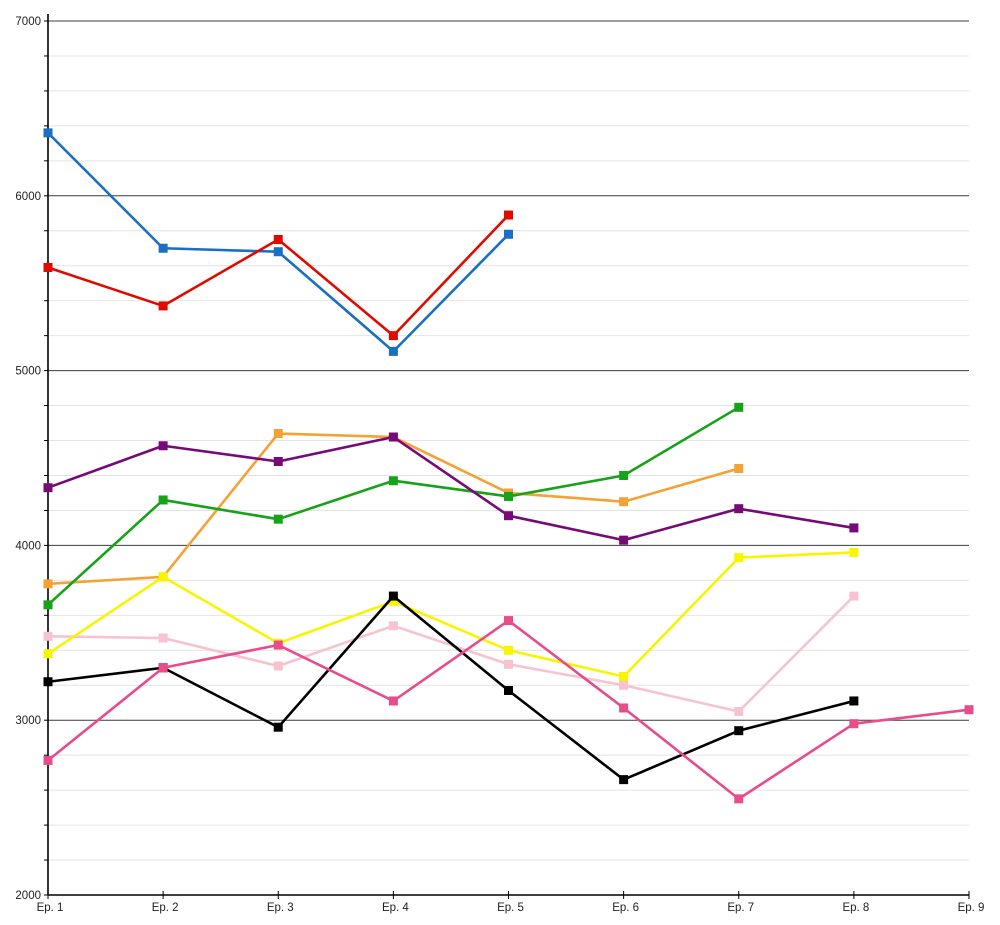  Describe the element at coordinates (28, 197) in the screenshot. I see `y-tick-label: 6000` at that location.